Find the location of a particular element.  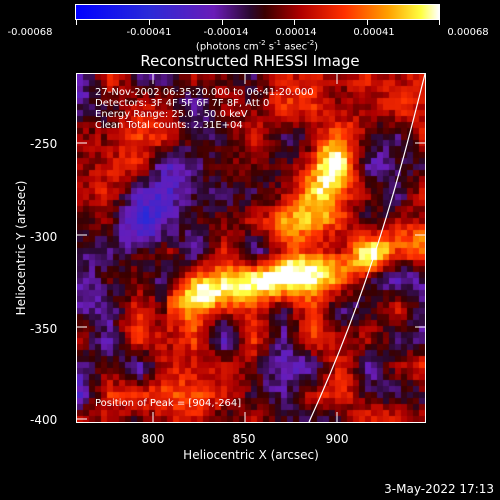

y-tick-label: -400 is located at coordinates (44, 420).